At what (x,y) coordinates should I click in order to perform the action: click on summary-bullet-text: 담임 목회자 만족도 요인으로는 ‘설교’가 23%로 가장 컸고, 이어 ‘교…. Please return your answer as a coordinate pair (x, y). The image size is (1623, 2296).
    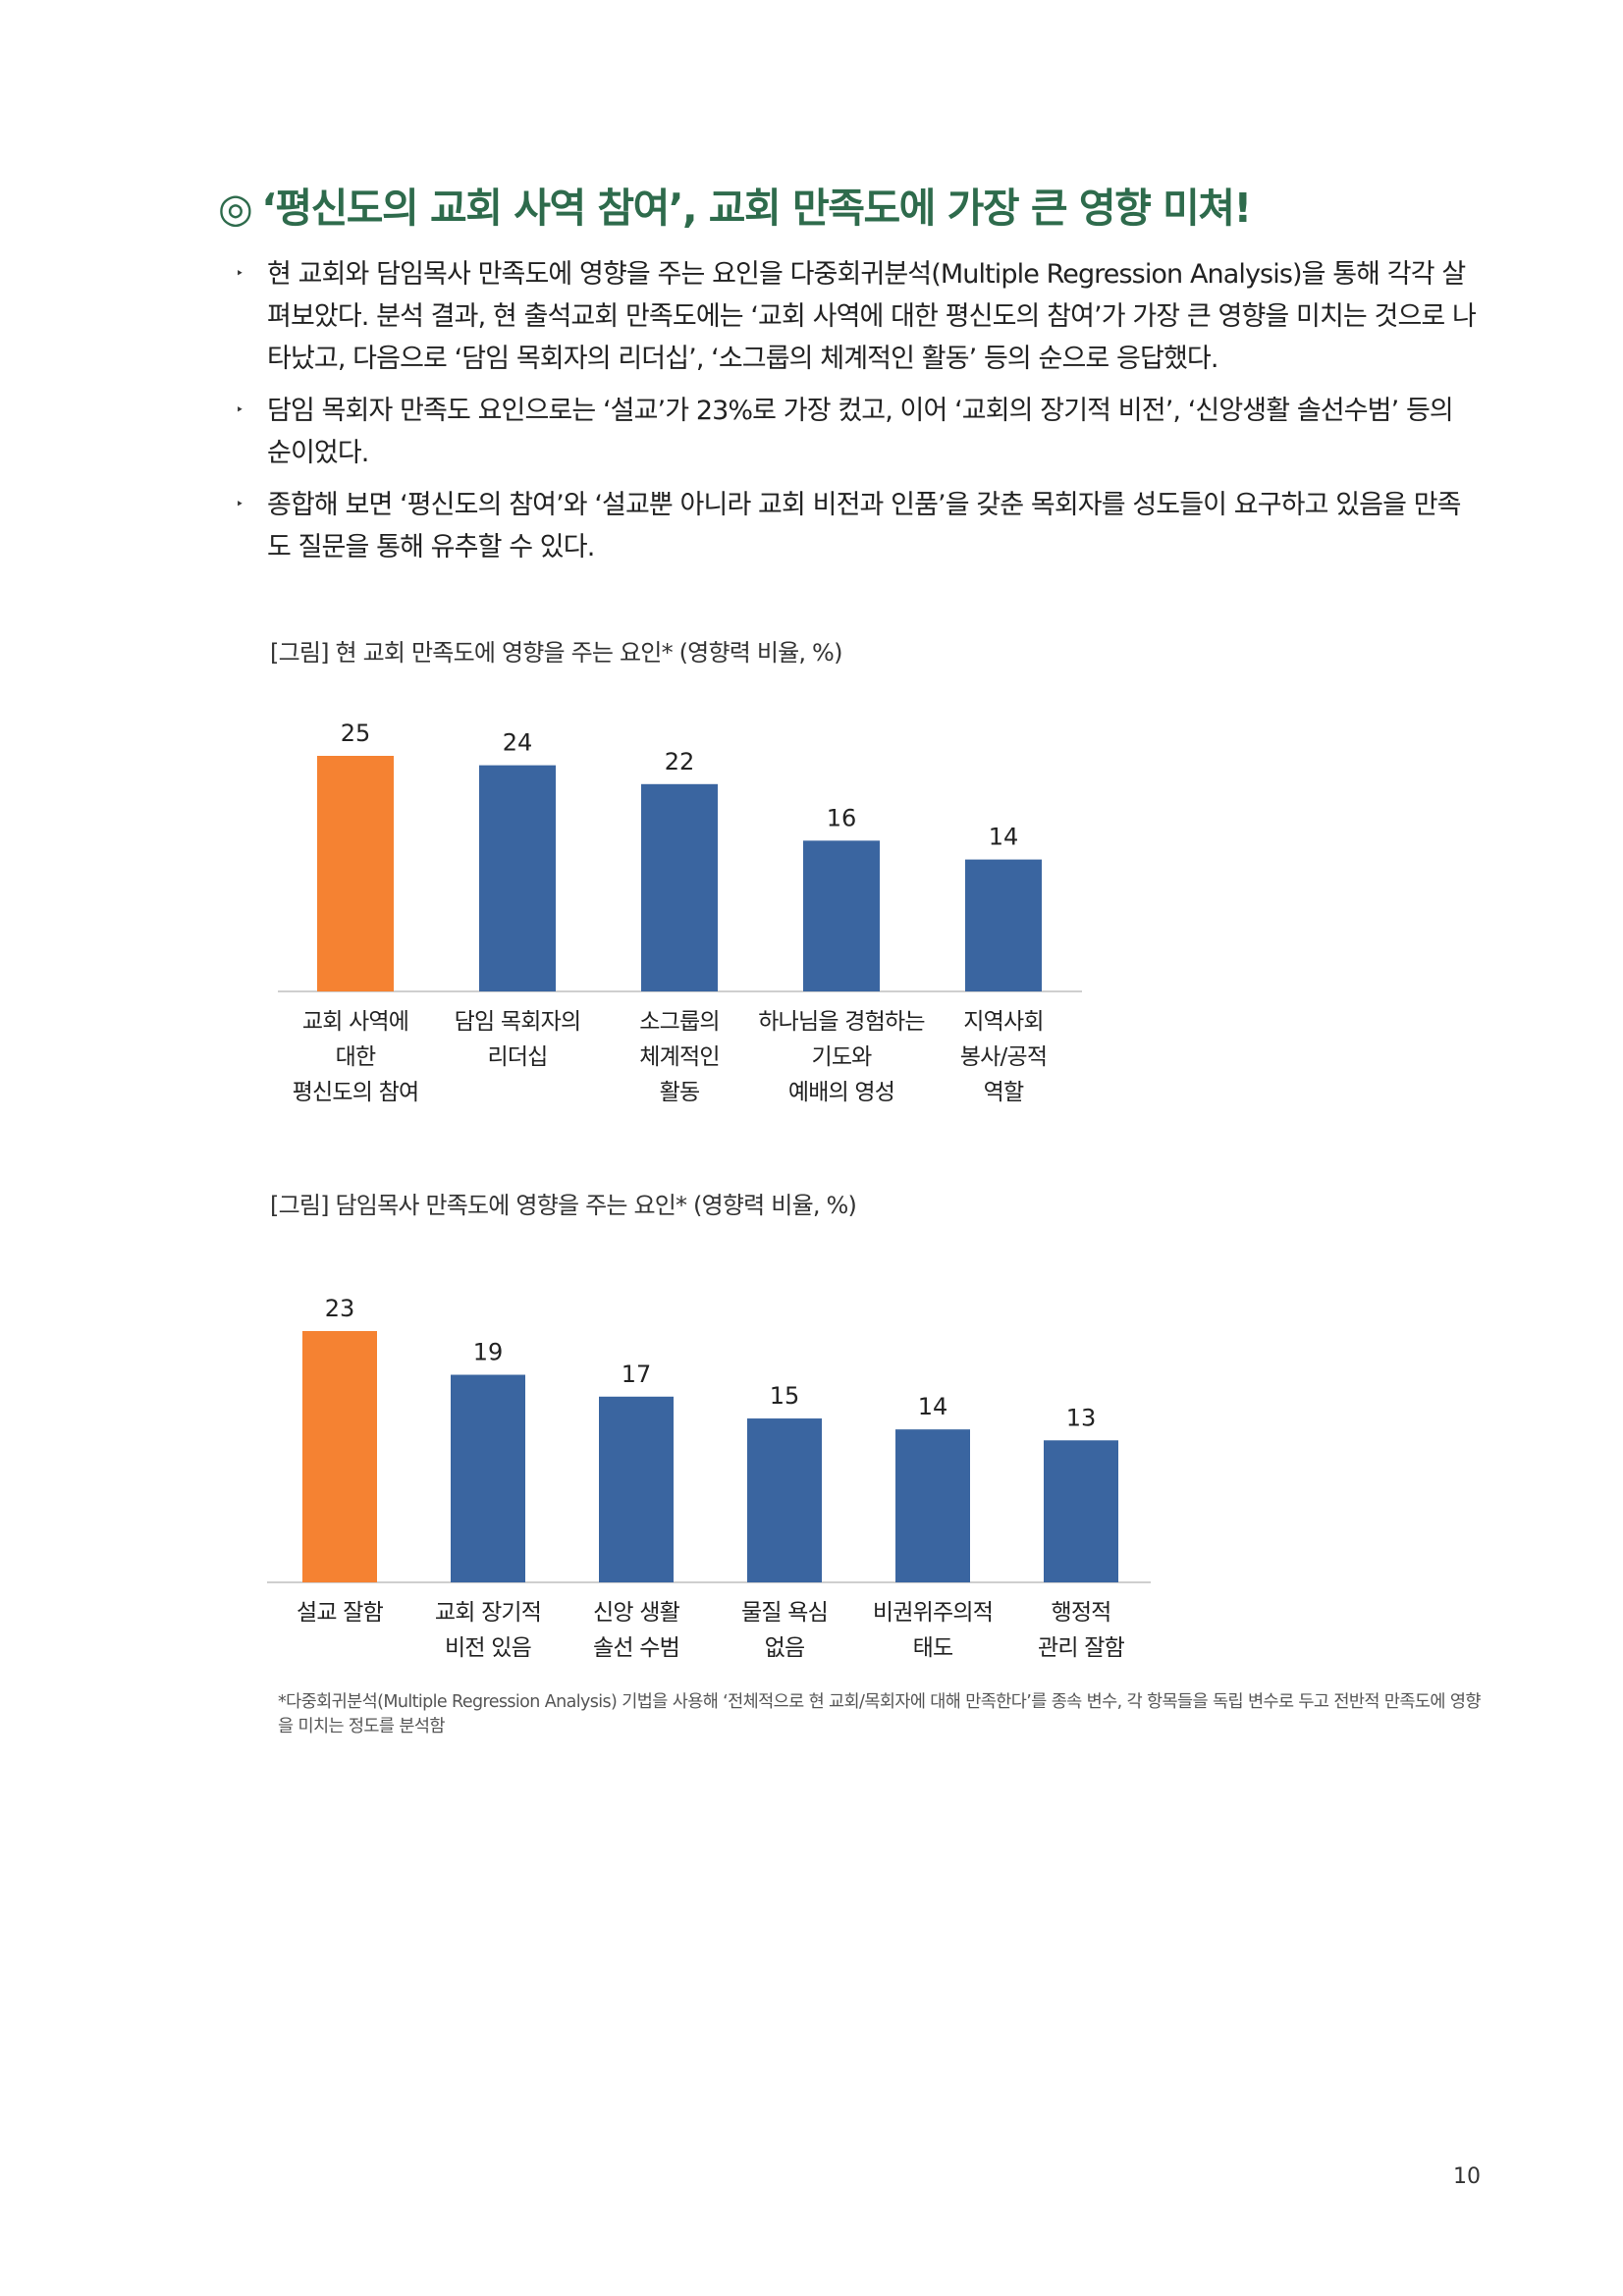
    Looking at the image, I should click on (860, 432).